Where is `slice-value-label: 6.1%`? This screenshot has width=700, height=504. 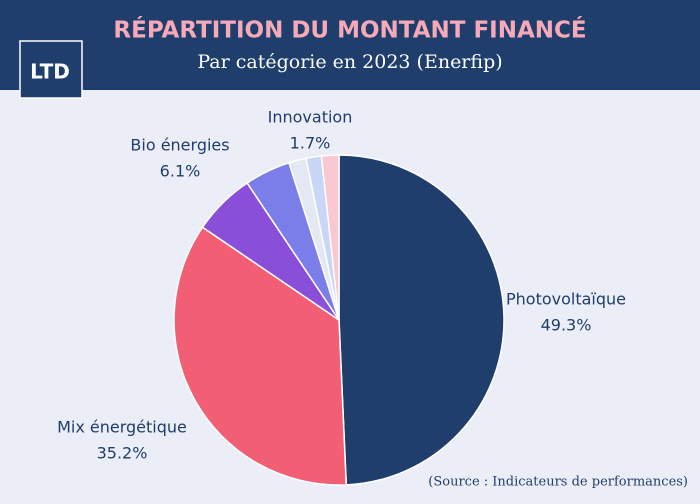 slice-value-label: 6.1% is located at coordinates (180, 171).